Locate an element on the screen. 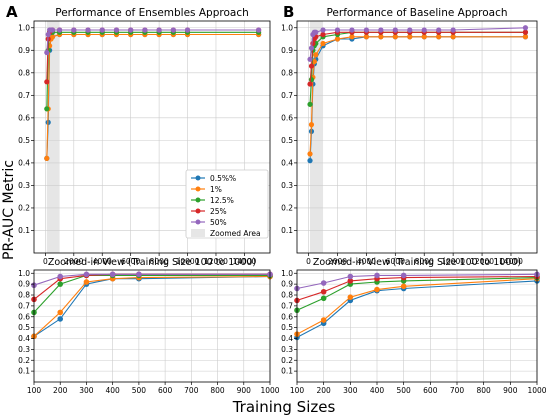 The height and width of the screenshot is (419, 550). legend-label: 1% is located at coordinates (216, 189).